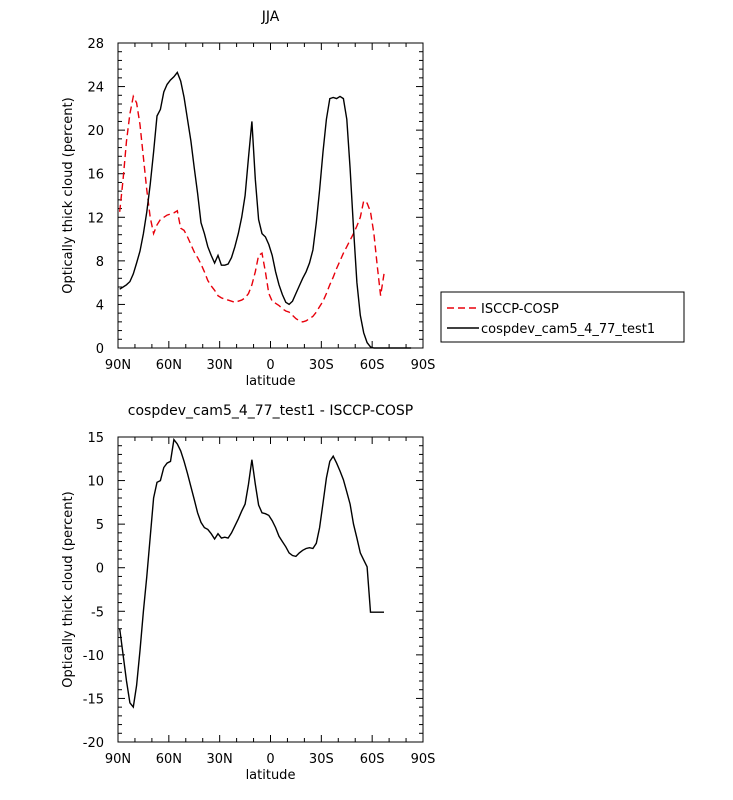 This screenshot has width=733, height=800. Describe the element at coordinates (520, 309) in the screenshot. I see `legend-label: ISCCP-COSP` at that location.